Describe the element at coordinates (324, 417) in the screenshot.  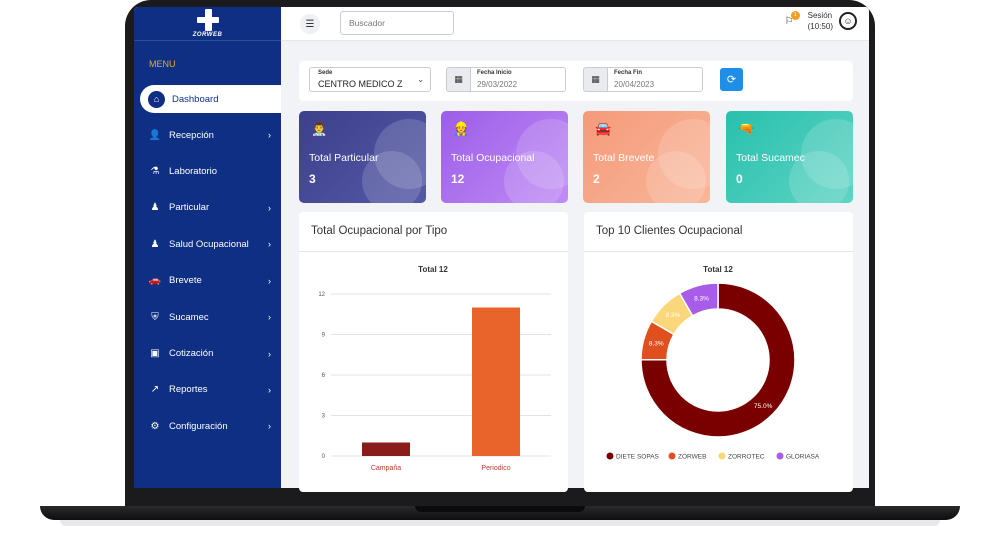
I see `y-tick-label: 3` at that location.